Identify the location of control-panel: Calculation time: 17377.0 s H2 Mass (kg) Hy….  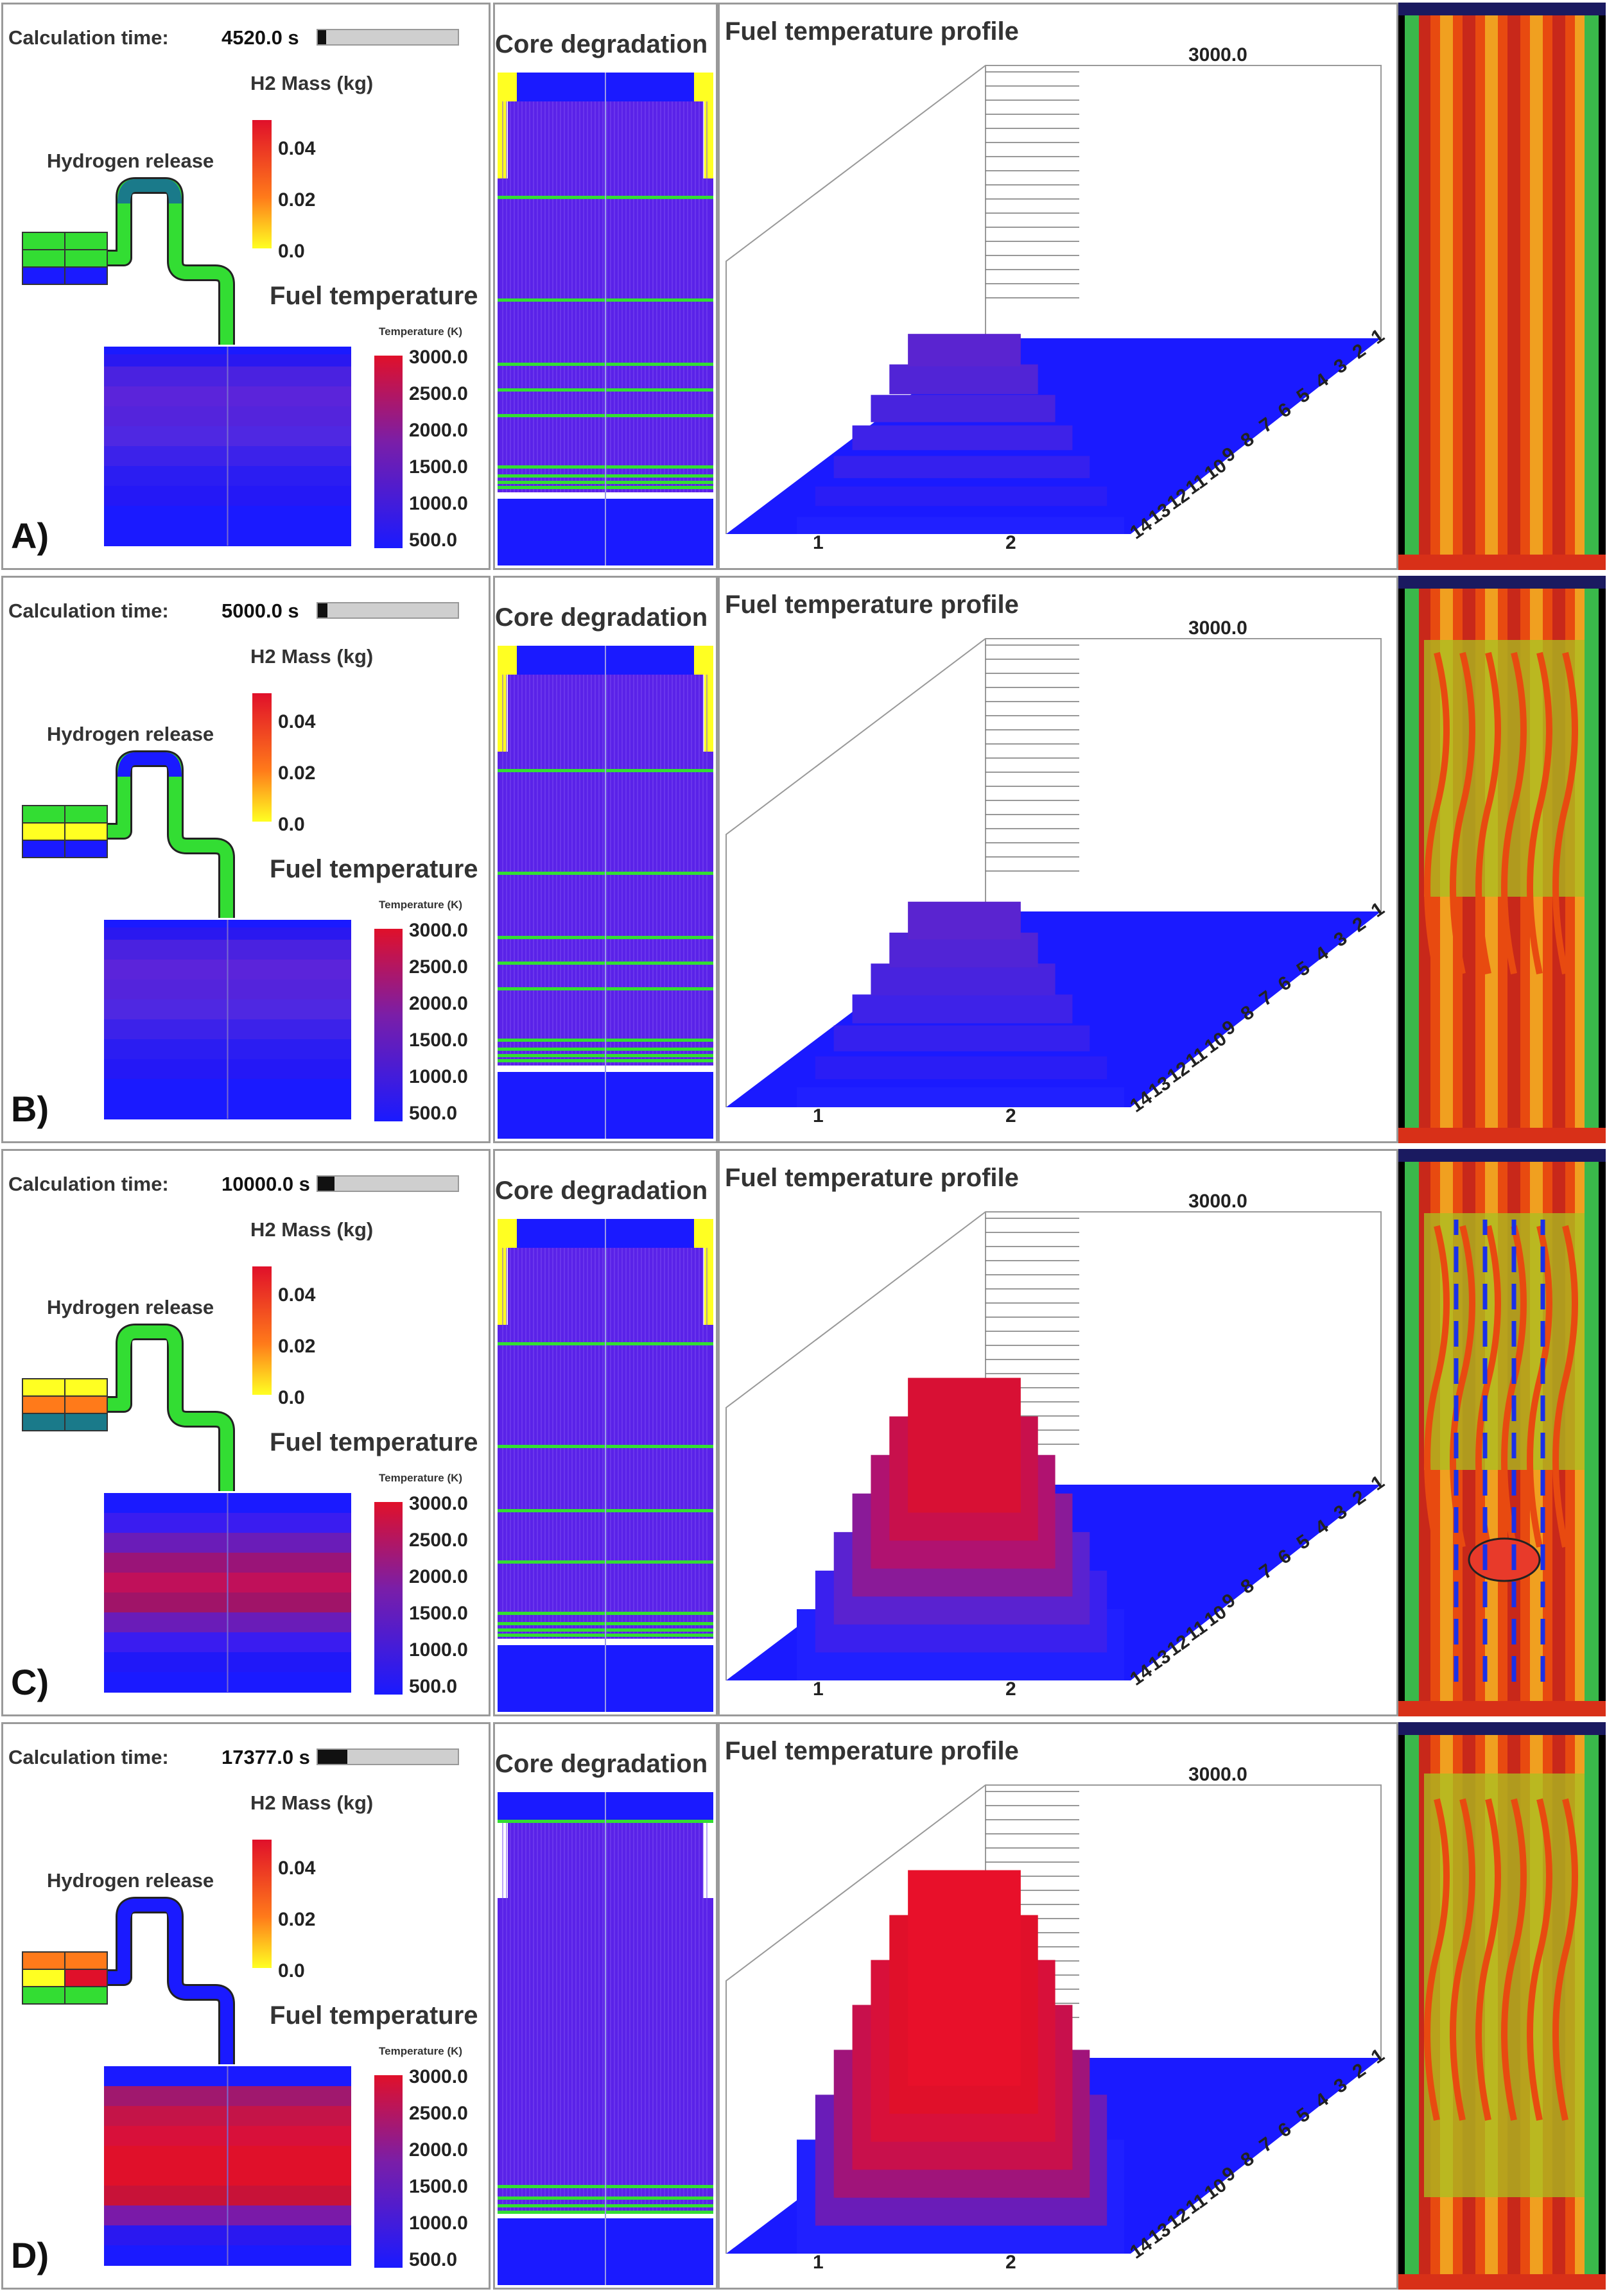
(246, 2006).